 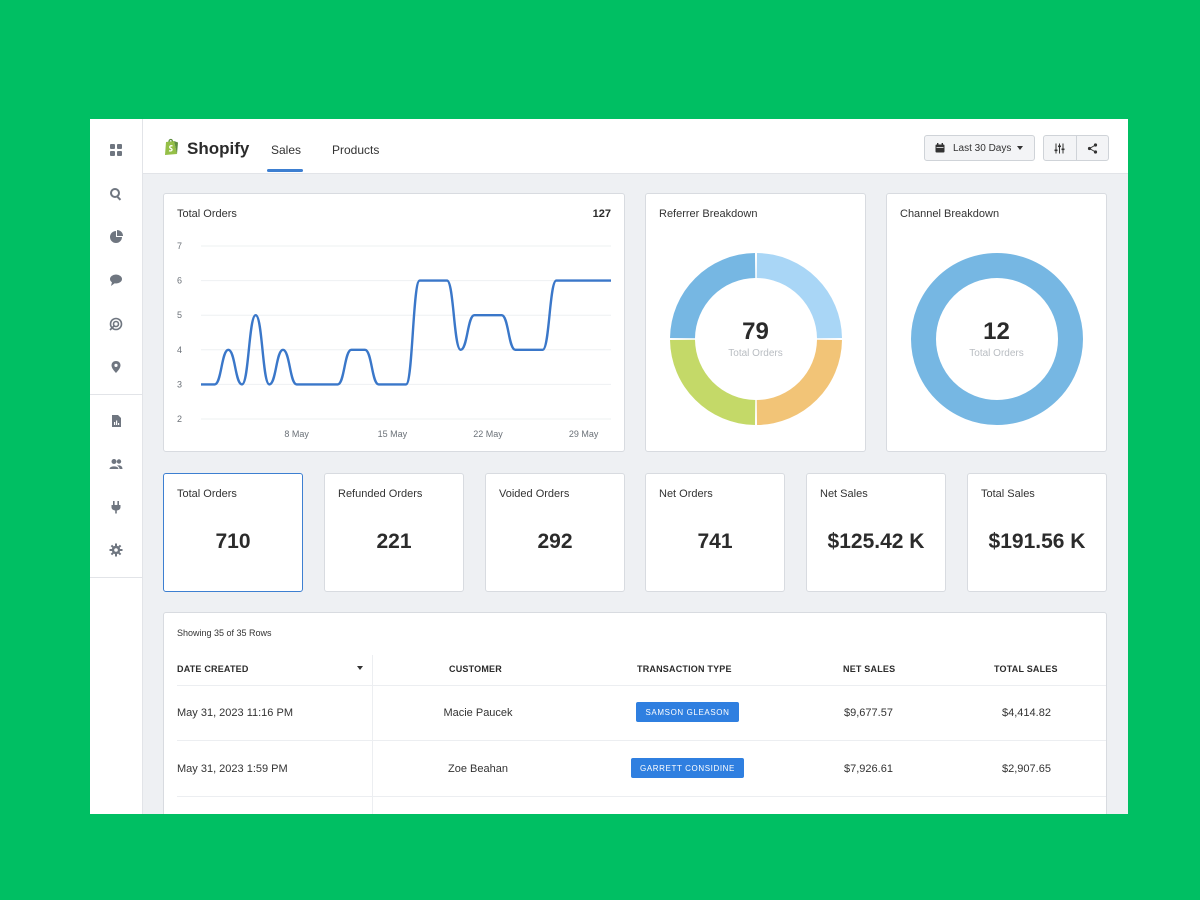 I want to click on kpi-label: Net Orders, so click(x=686, y=494).